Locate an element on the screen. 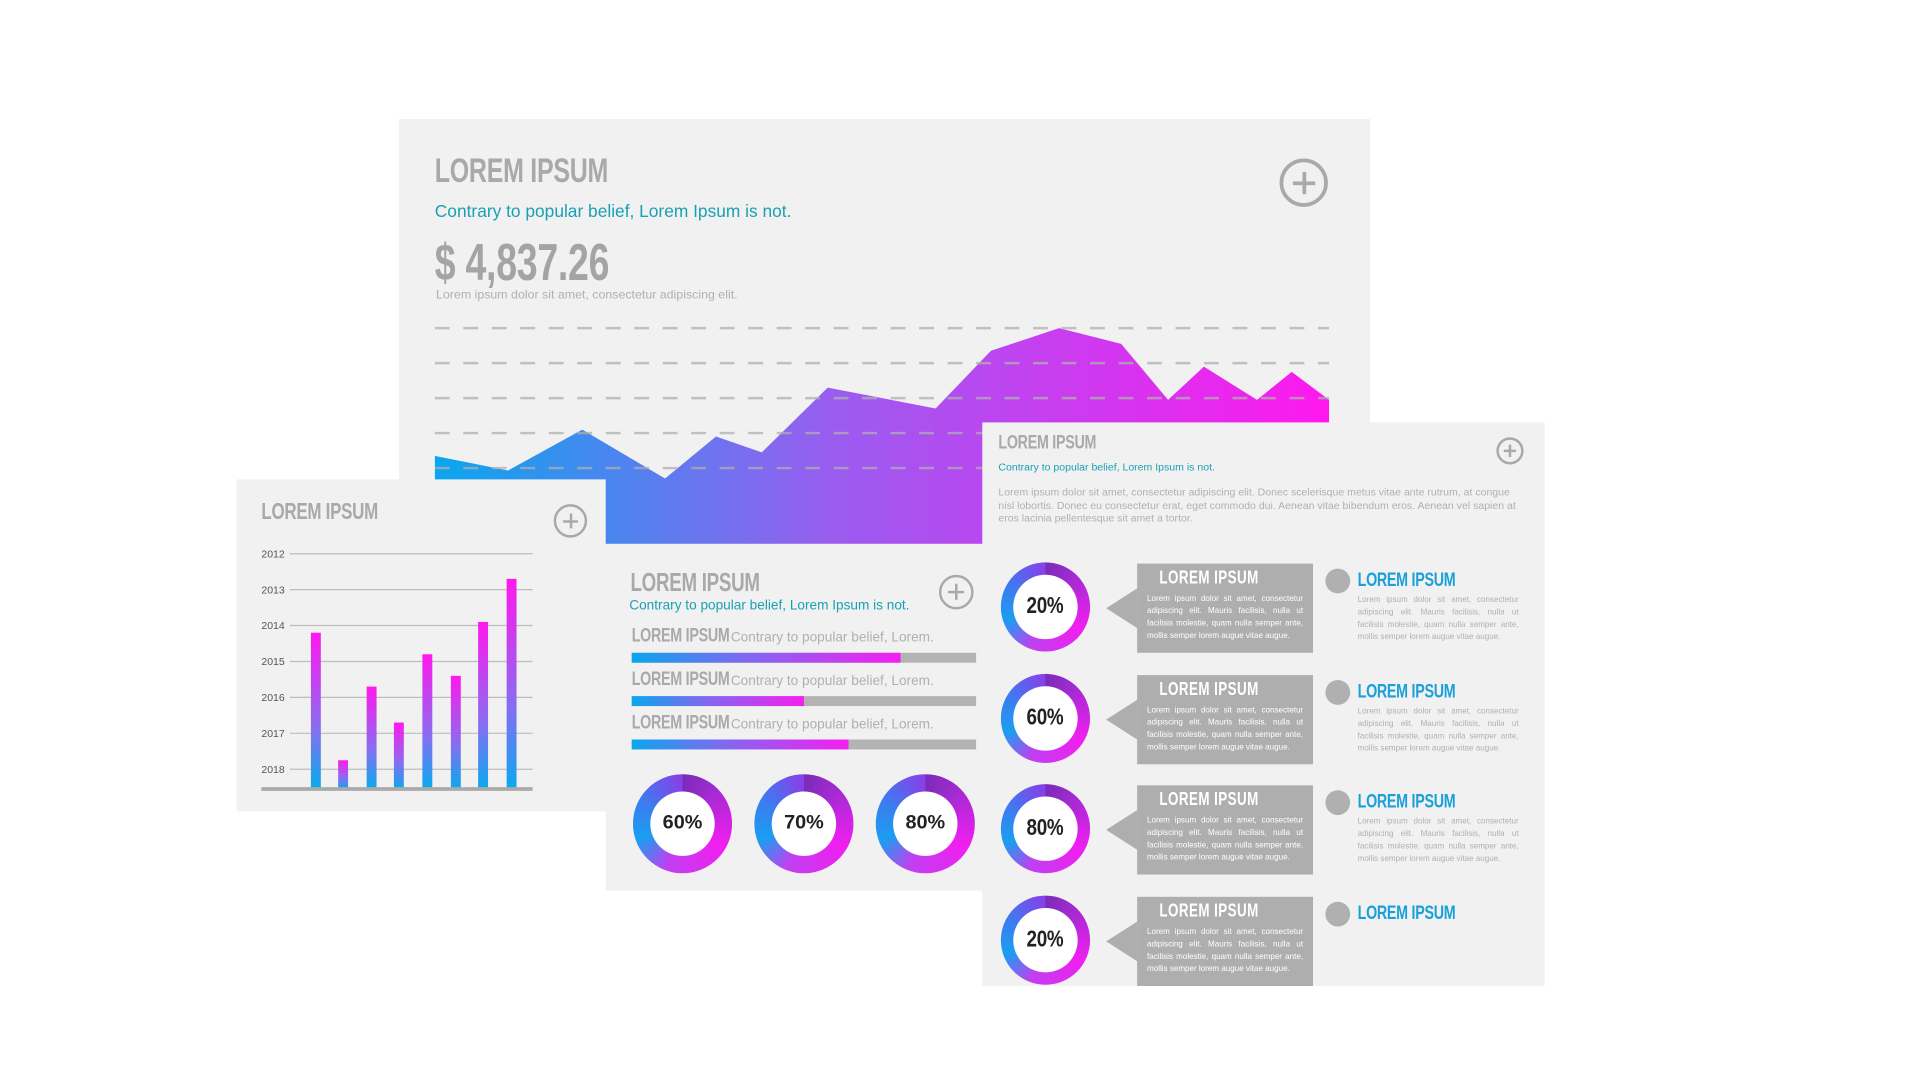  y-tick-label: 2015 is located at coordinates (273, 662).